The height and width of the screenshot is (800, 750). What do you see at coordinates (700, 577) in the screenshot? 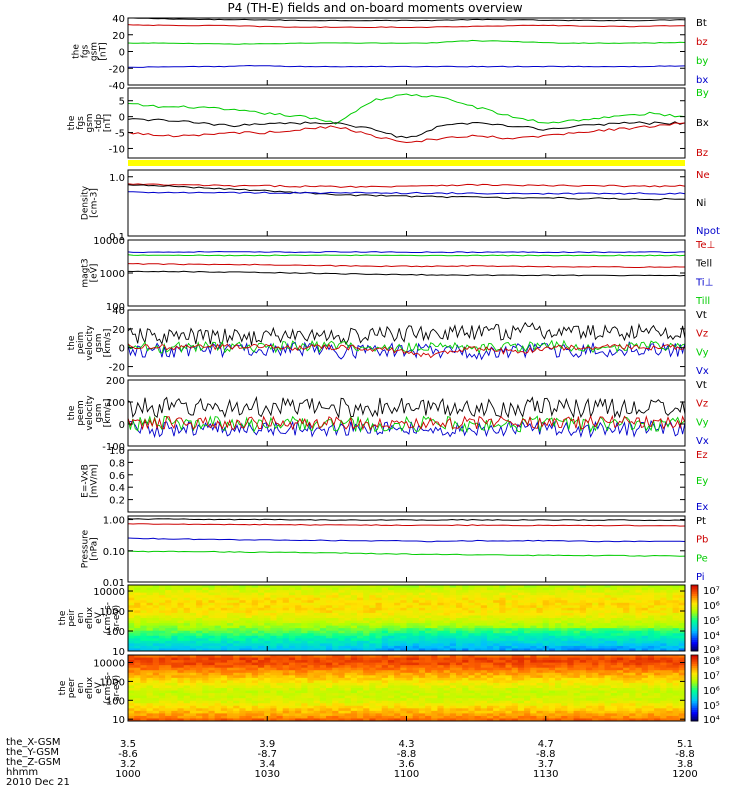
I see `legend-entry: Pi` at bounding box center [700, 577].